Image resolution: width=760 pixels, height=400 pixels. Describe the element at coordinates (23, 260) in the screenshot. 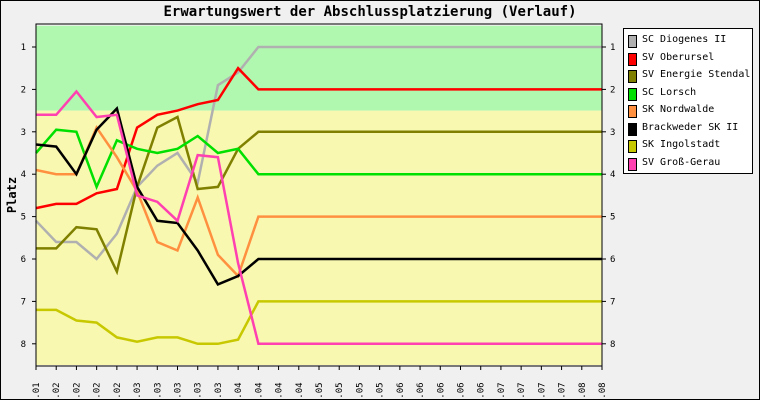

I see `y-tick-label-left: 6` at that location.